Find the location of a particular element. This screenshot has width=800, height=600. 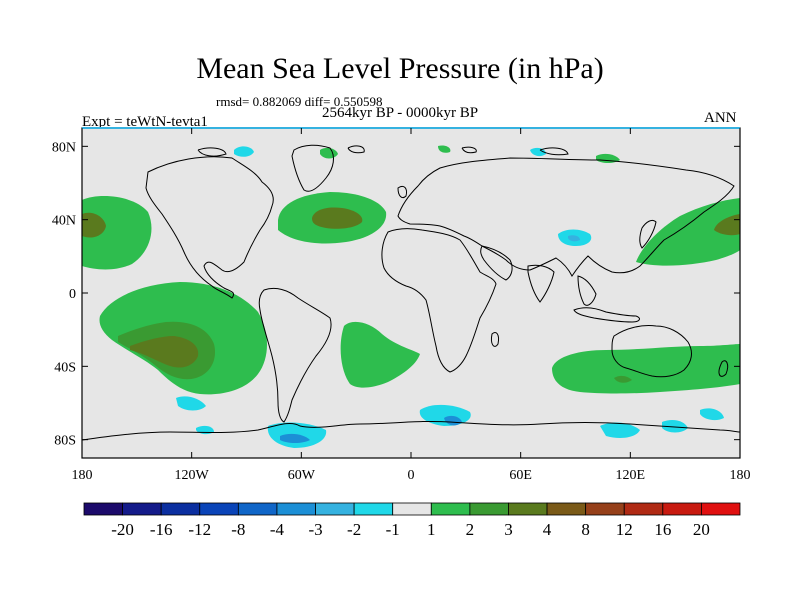

colorbar-label: -4 is located at coordinates (277, 529).